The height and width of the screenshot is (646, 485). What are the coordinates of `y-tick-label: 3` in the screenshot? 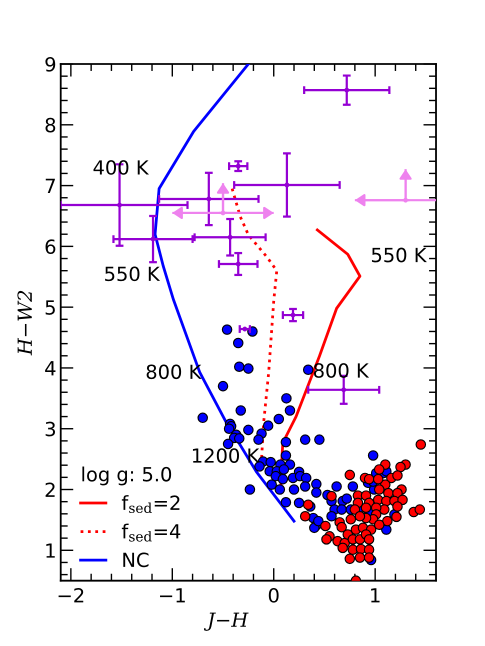 It's located at (50, 429).